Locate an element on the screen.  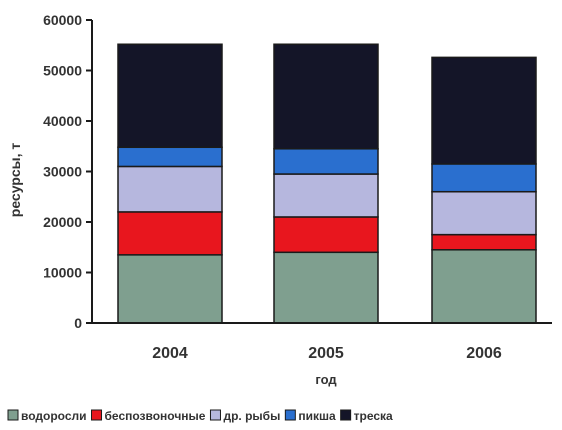
y-axis-title: ресурсы, т is located at coordinates (15, 180).